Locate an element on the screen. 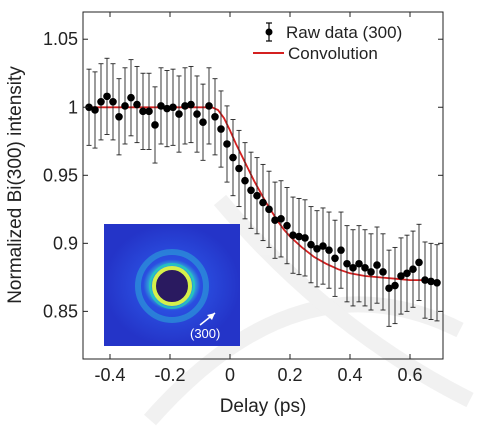 The height and width of the screenshot is (426, 479). x-tick-label: 0 is located at coordinates (230, 375).